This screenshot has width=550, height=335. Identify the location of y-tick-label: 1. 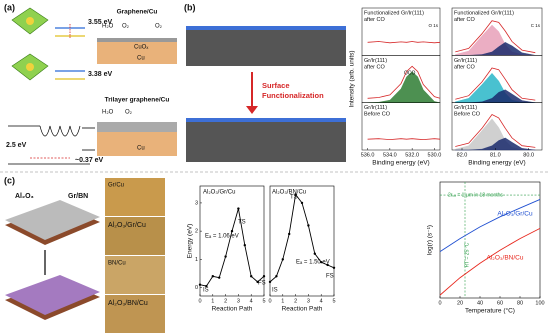
(196, 260).